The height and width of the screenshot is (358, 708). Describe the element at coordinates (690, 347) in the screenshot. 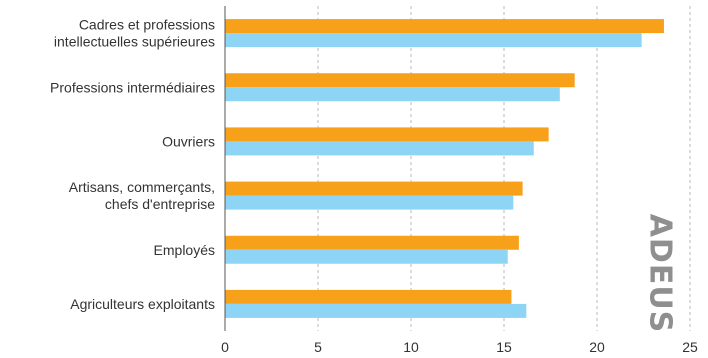

I see `x-tick-label: 25` at that location.